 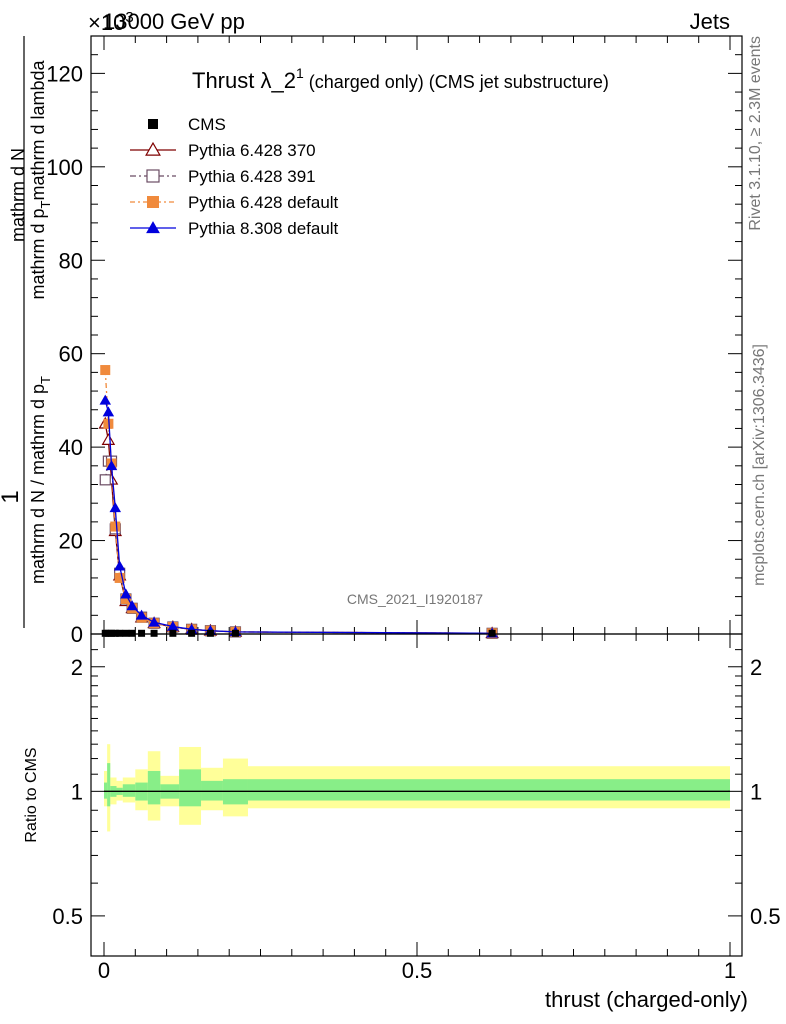 What do you see at coordinates (71, 541) in the screenshot?
I see `y-tick-label: 20` at bounding box center [71, 541].